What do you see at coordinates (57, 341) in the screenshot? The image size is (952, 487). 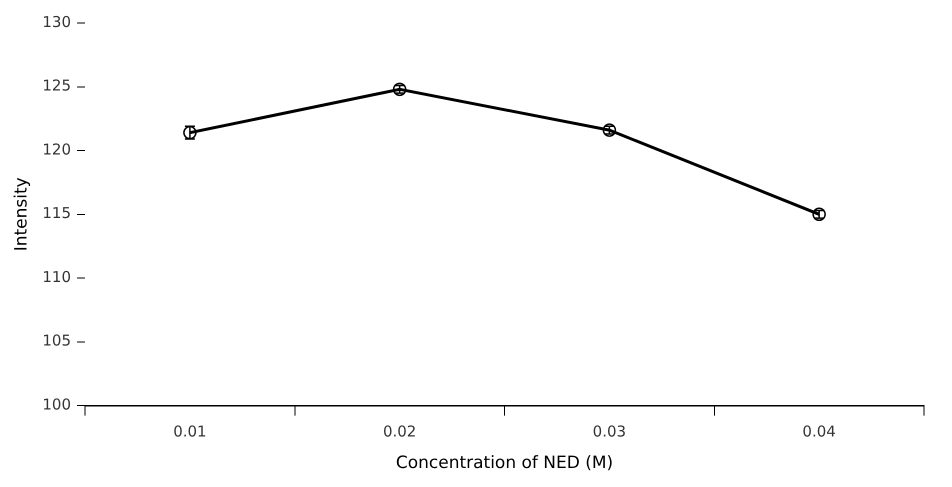 I see `y-tick-label: 105` at bounding box center [57, 341].